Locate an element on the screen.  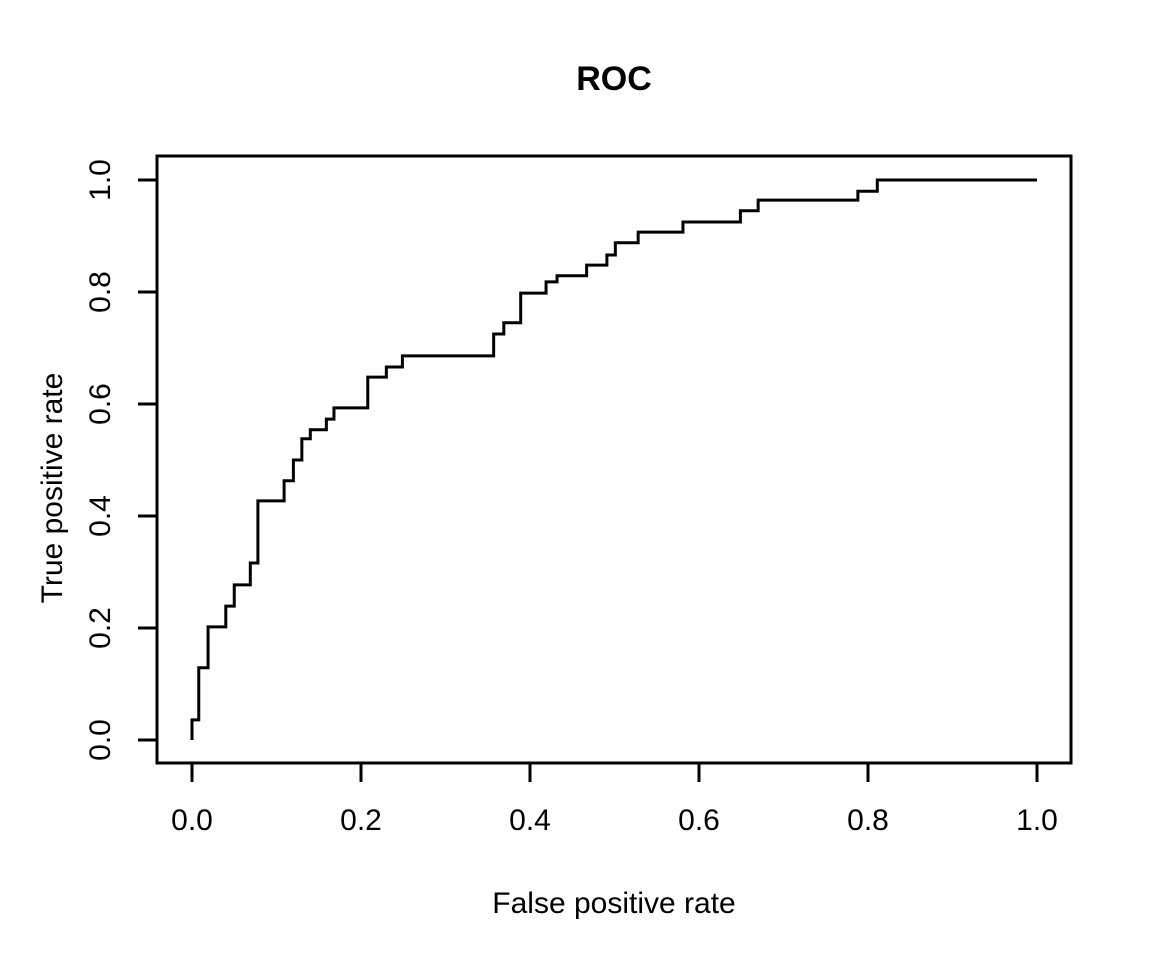
x-tick-label: 0.2 is located at coordinates (361, 820).